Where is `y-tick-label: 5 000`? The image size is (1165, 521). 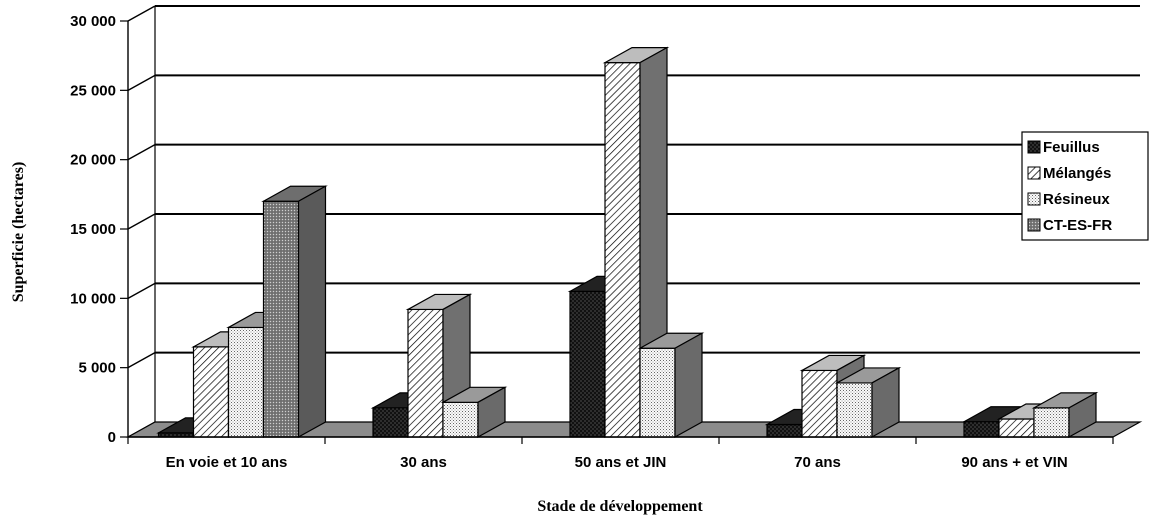 y-tick-label: 5 000 is located at coordinates (97, 368).